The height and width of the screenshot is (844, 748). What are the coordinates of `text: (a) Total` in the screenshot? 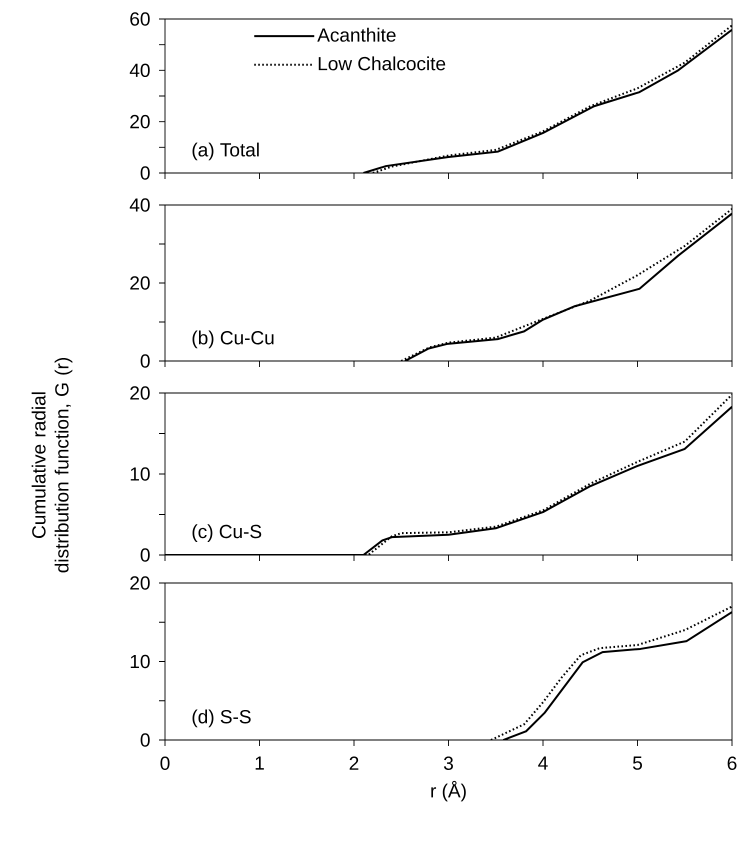 It's located at (225, 151).